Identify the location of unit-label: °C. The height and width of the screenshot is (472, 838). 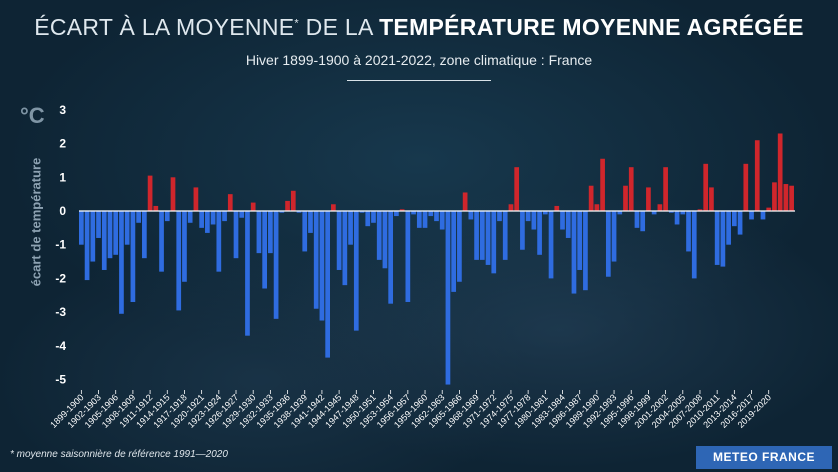
(32, 115).